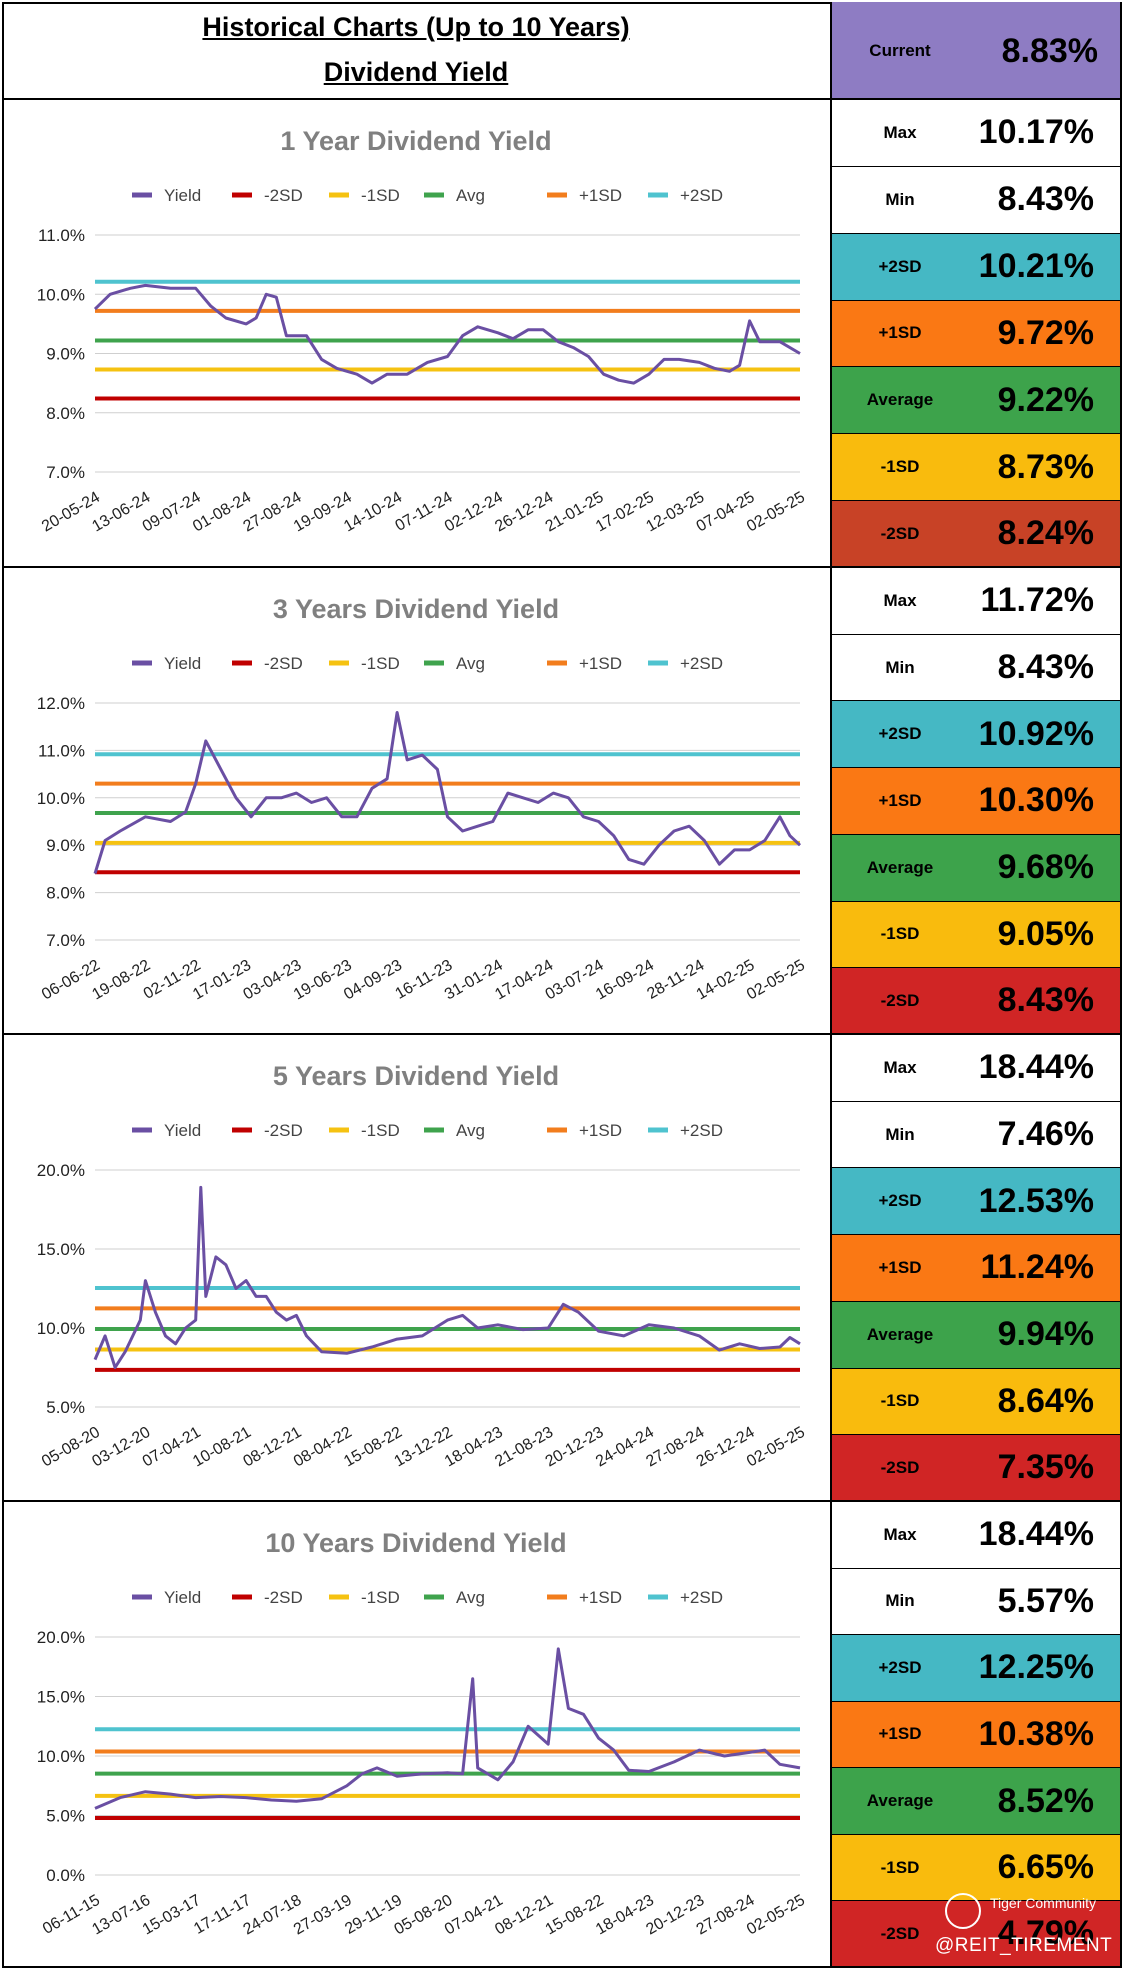 This screenshot has width=1125, height=1972. I want to click on stat-value: 9.94%, so click(1045, 1334).